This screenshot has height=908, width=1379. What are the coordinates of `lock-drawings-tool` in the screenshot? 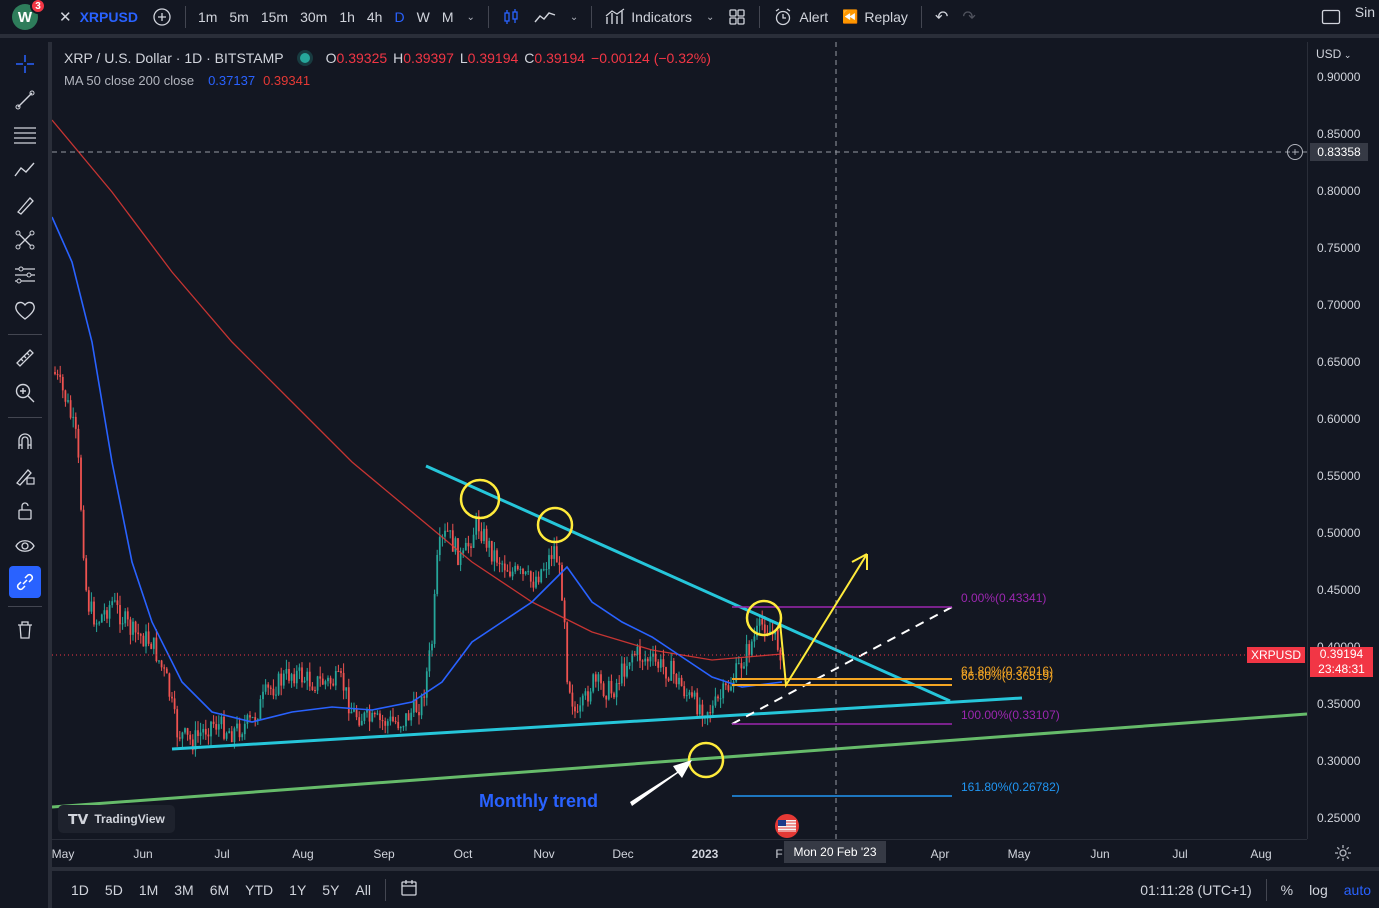 It's located at (25, 511).